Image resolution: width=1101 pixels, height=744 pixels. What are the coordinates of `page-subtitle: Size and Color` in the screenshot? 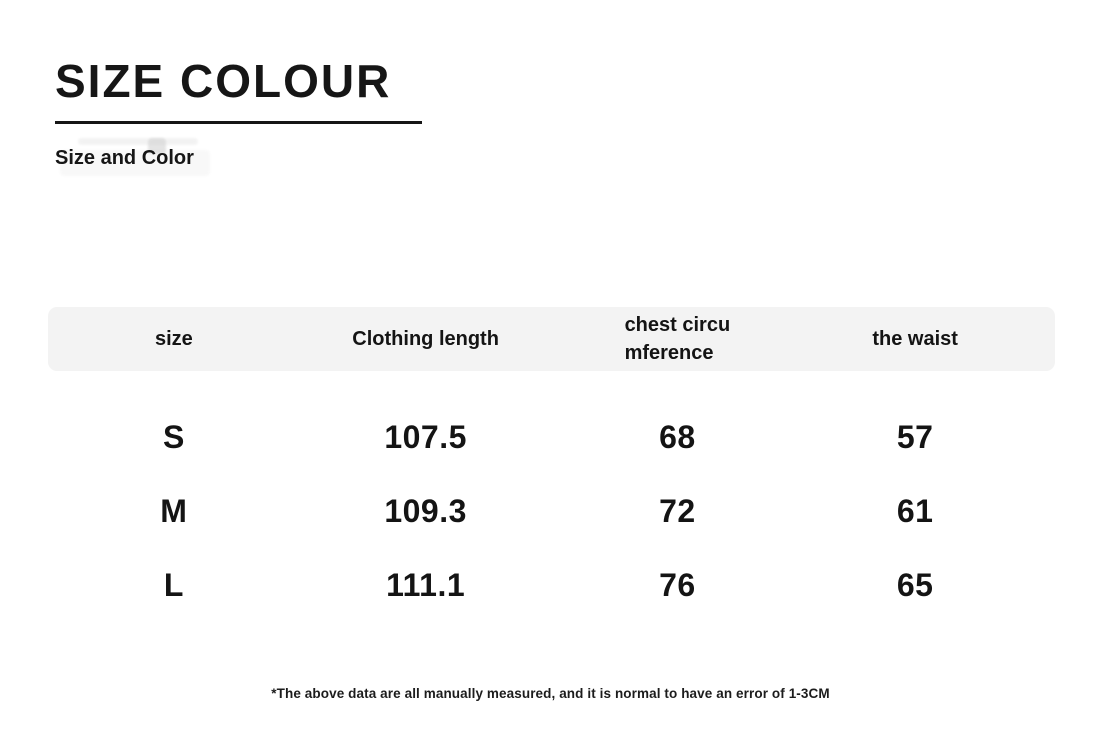 It's located at (124, 158).